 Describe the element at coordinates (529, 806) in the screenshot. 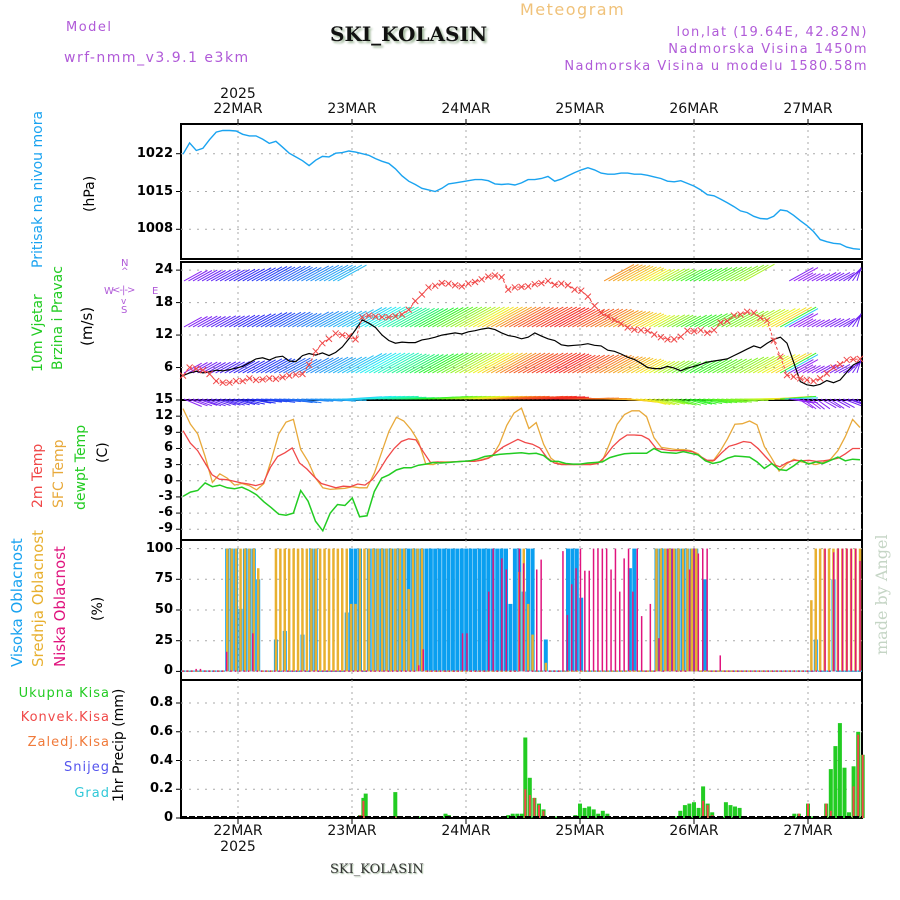

I see `convective-rain-bar` at that location.